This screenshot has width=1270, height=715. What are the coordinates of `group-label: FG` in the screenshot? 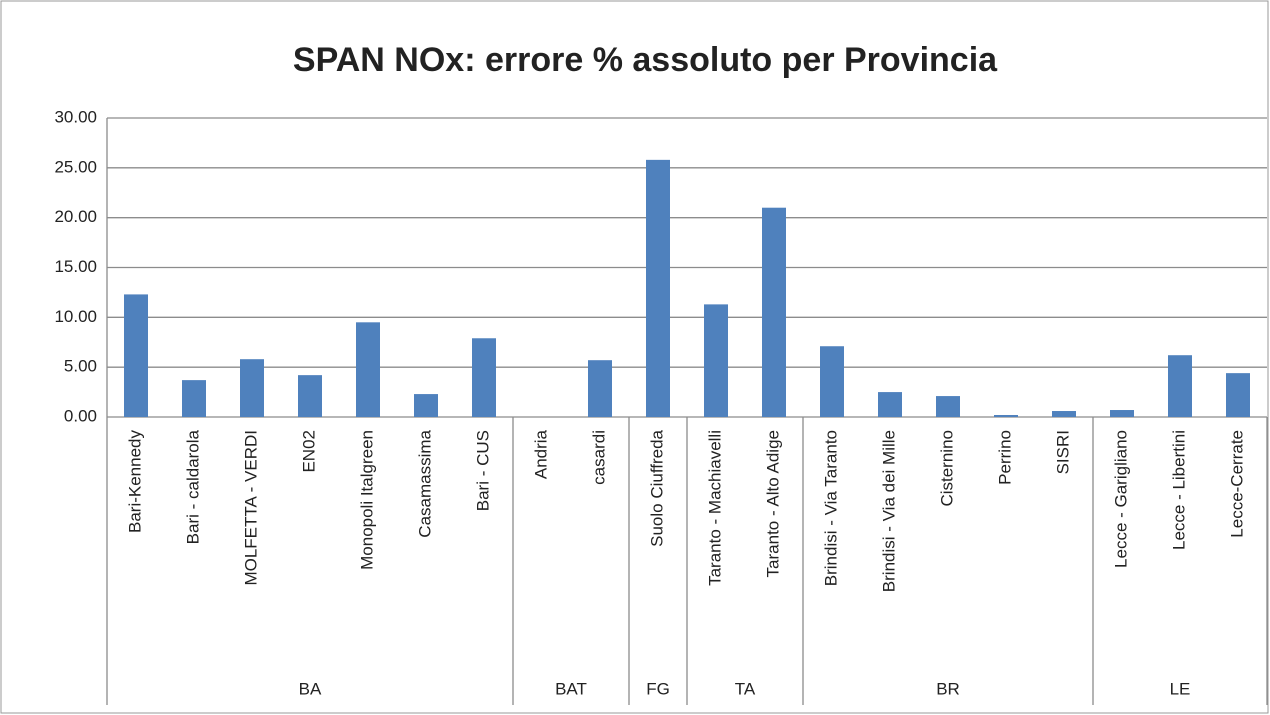 It's located at (658, 688).